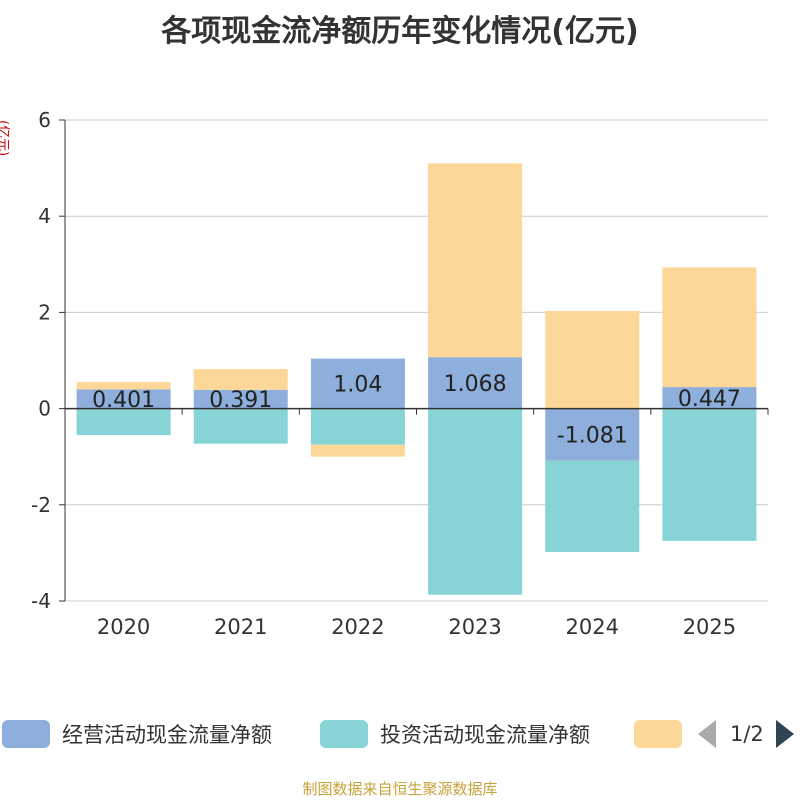 The image size is (800, 800). I want to click on x-tick-label-2025: 2025, so click(709, 627).